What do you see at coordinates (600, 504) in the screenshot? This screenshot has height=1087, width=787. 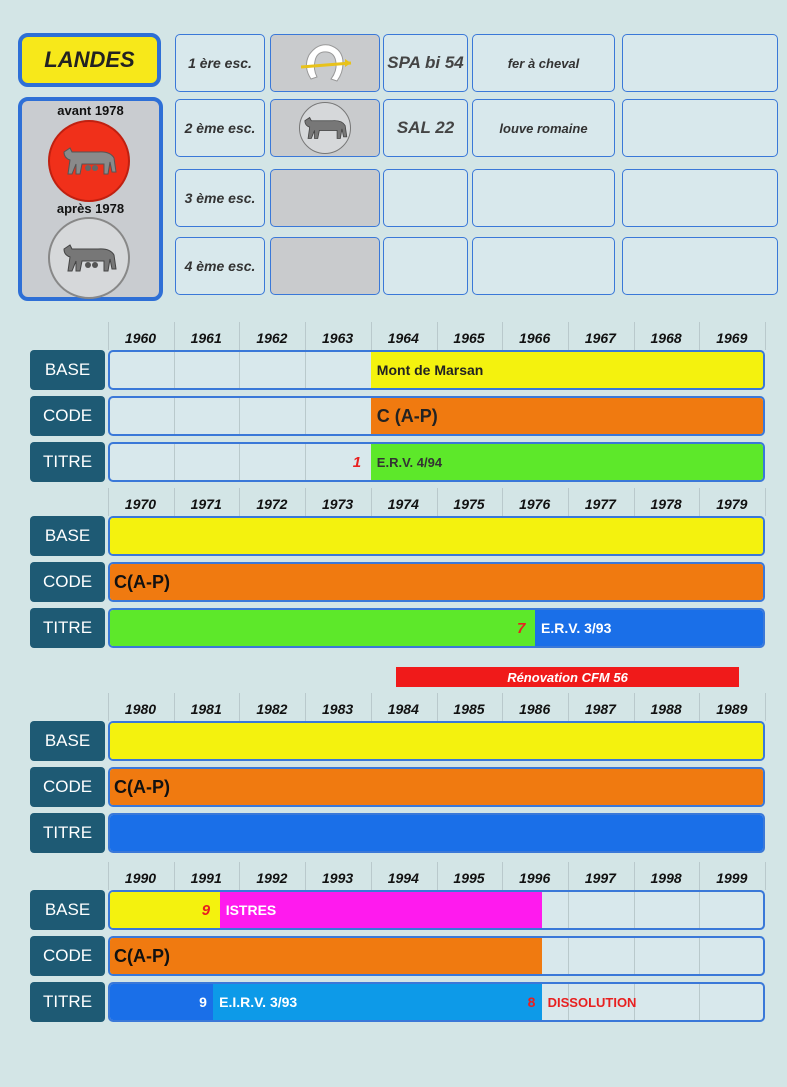 I see `year-label: 1977` at bounding box center [600, 504].